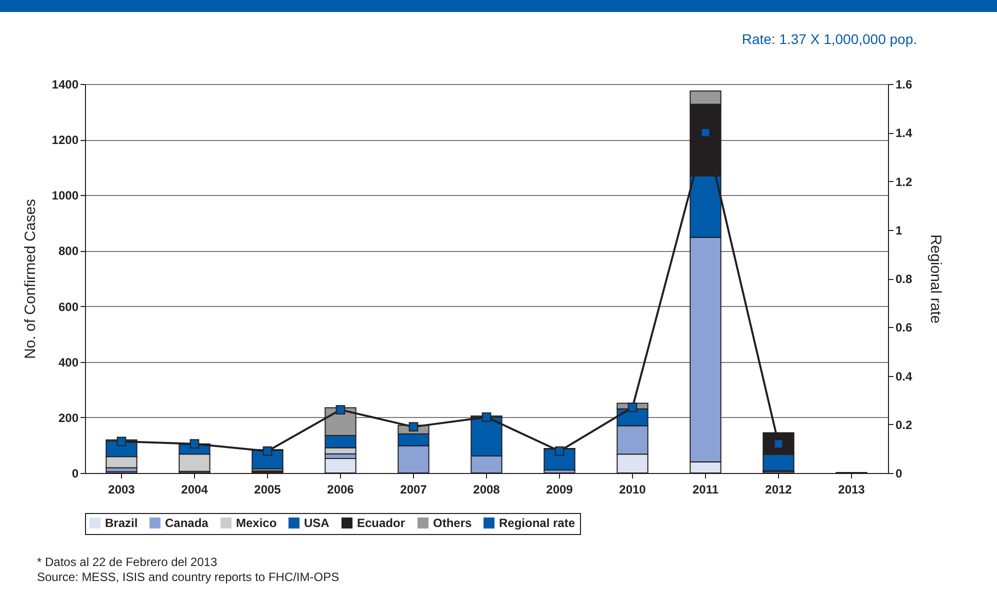 Image resolution: width=997 pixels, height=607 pixels. Describe the element at coordinates (68, 307) in the screenshot. I see `y-tick-label: 600` at that location.